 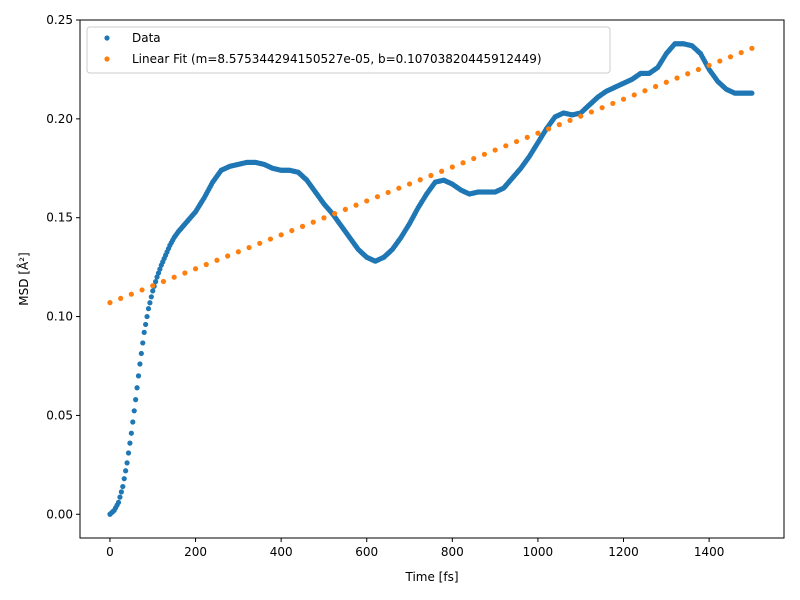 I want to click on x-tick-label: 1000, so click(x=538, y=552).